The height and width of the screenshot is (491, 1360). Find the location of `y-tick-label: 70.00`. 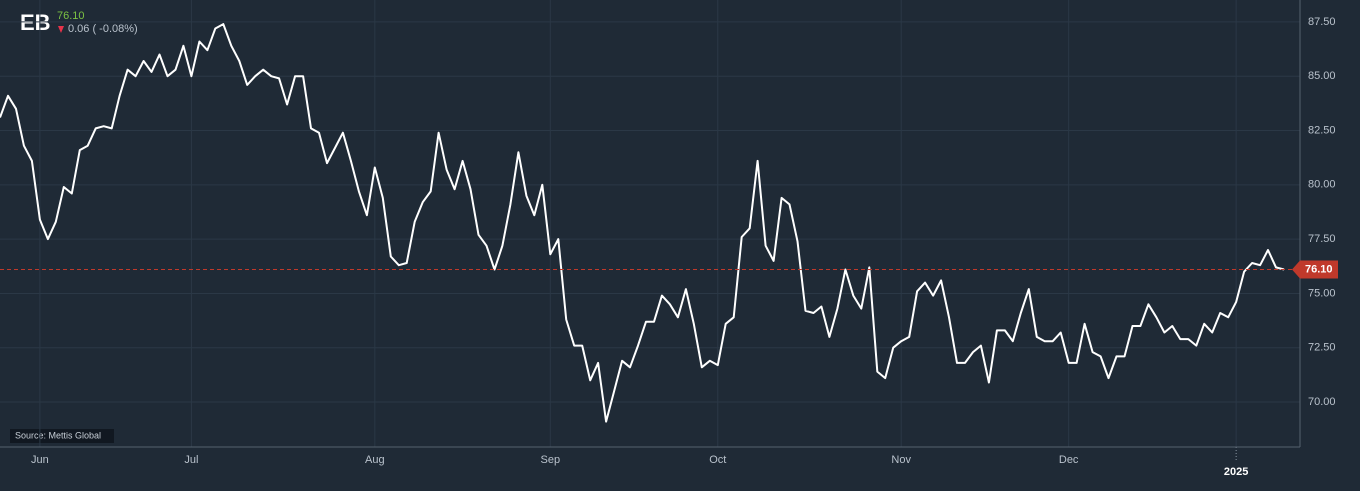

y-tick-label: 70.00 is located at coordinates (1322, 402).